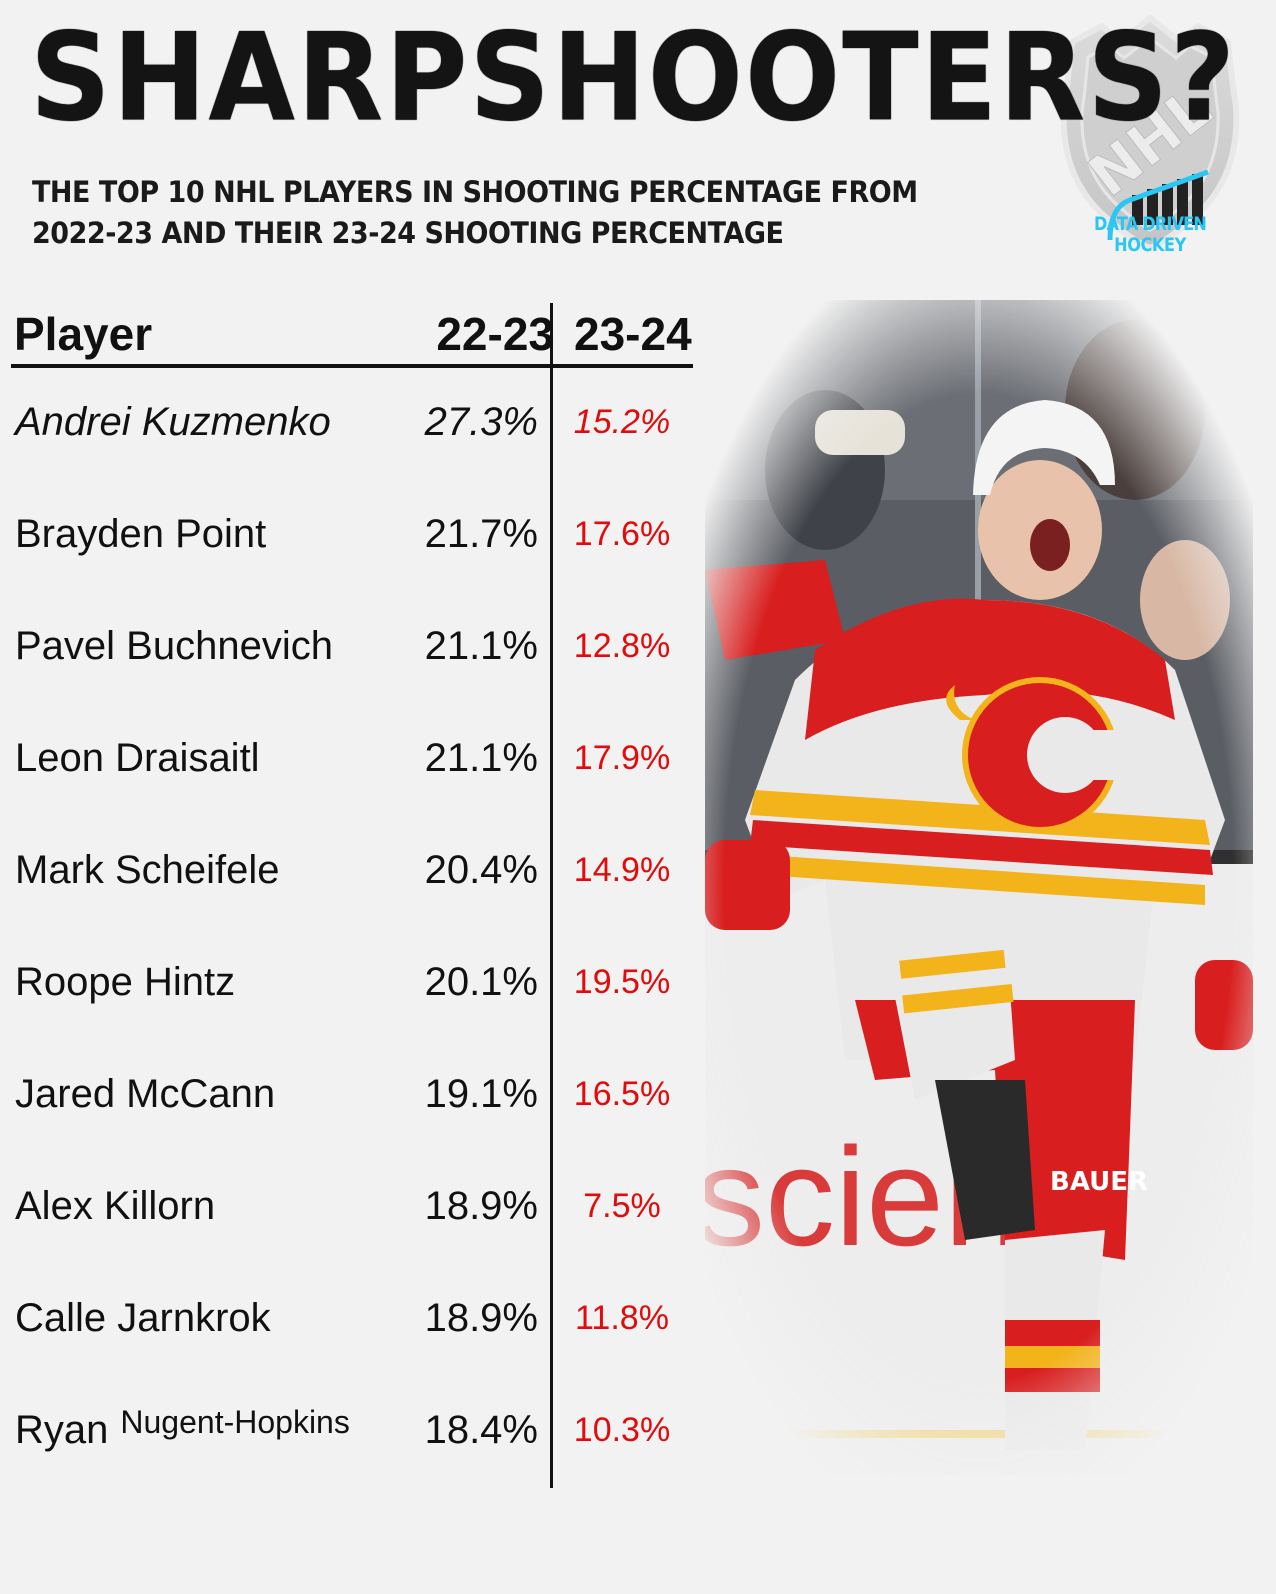 The height and width of the screenshot is (1594, 1276). I want to click on pct-2023-24: 15.2%, so click(622, 422).